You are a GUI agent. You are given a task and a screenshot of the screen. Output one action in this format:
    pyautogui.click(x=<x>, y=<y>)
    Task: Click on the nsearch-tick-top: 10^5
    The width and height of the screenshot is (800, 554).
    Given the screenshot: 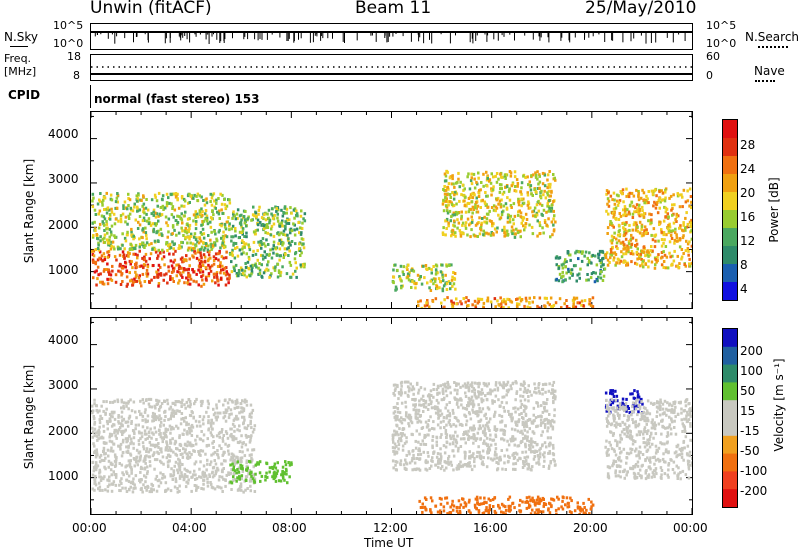 What is the action you would take?
    pyautogui.click(x=721, y=25)
    